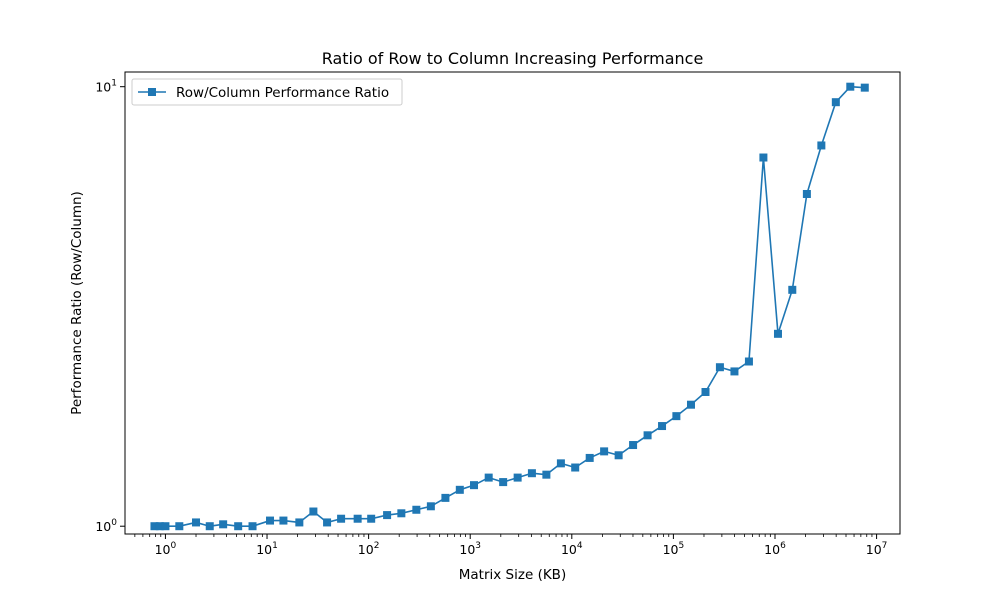  I want to click on x-tick-label: 104, so click(572, 549).